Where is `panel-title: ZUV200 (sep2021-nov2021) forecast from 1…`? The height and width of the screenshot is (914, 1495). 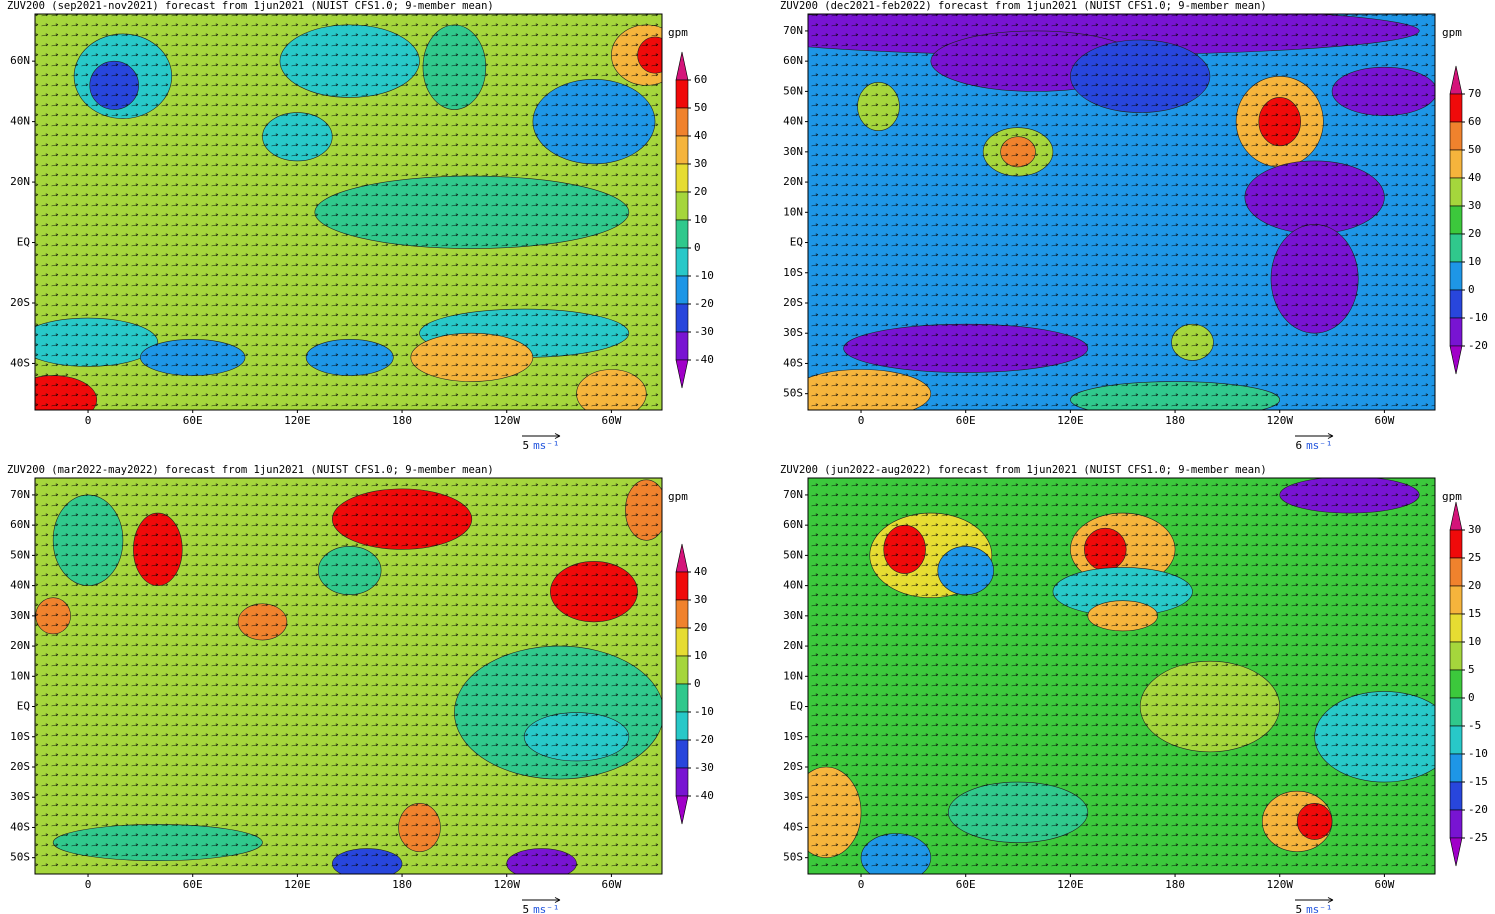 panel-title: ZUV200 (sep2021-nov2021) forecast from 1… is located at coordinates (250, 6).